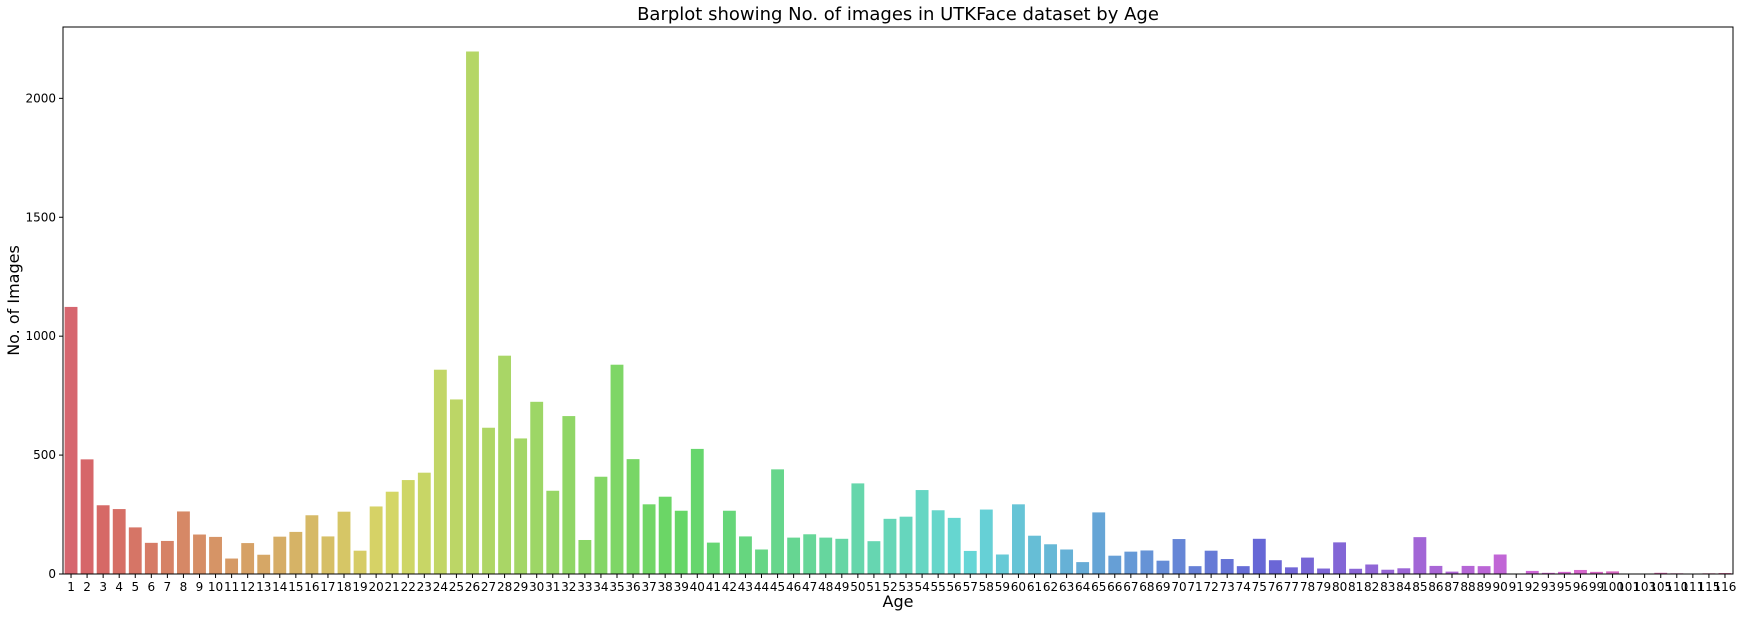 The height and width of the screenshot is (617, 1747). Describe the element at coordinates (231, 587) in the screenshot. I see `x-tick-label: 11` at that location.